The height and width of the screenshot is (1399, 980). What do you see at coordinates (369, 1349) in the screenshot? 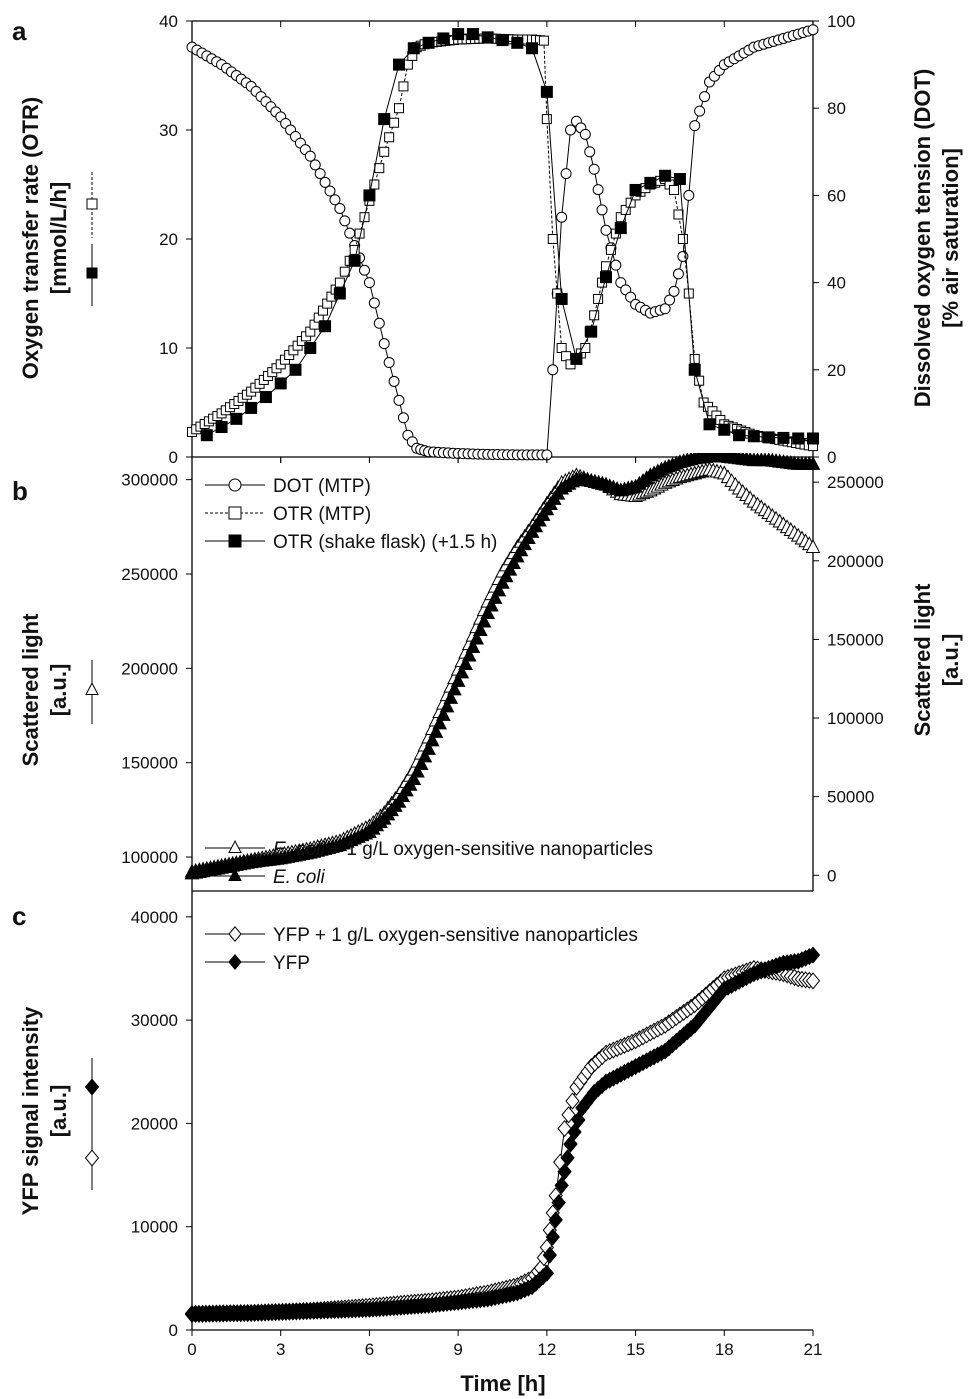
I see `x-tick-label: 6` at bounding box center [369, 1349].